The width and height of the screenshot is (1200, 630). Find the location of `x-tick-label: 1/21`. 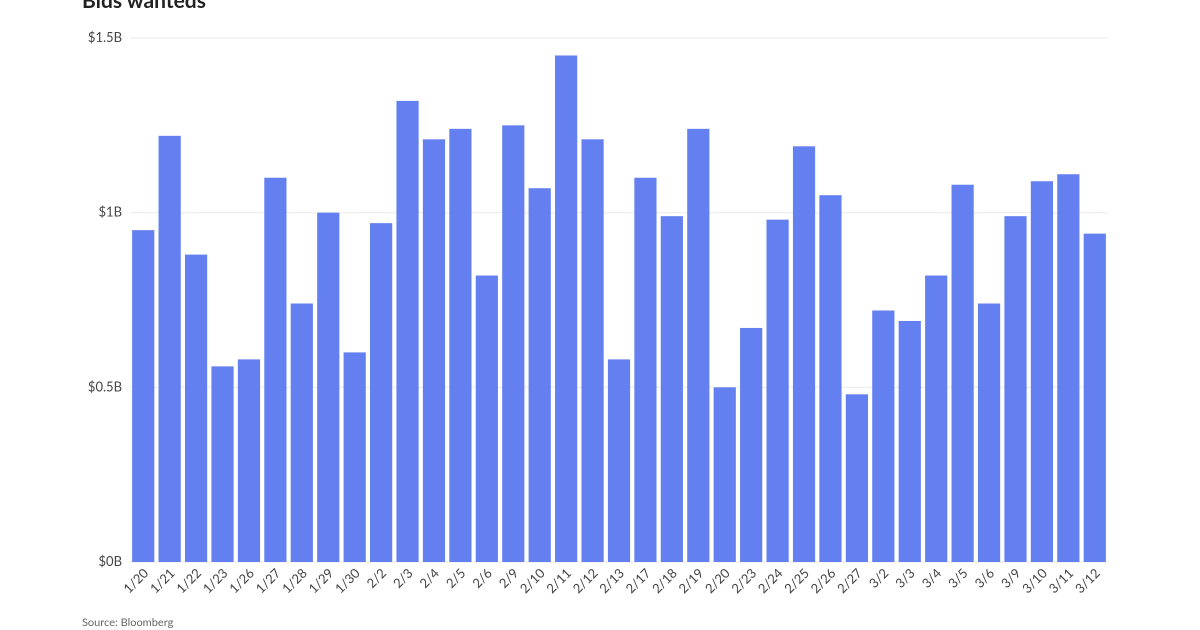

x-tick-label: 1/21 is located at coordinates (161, 580).